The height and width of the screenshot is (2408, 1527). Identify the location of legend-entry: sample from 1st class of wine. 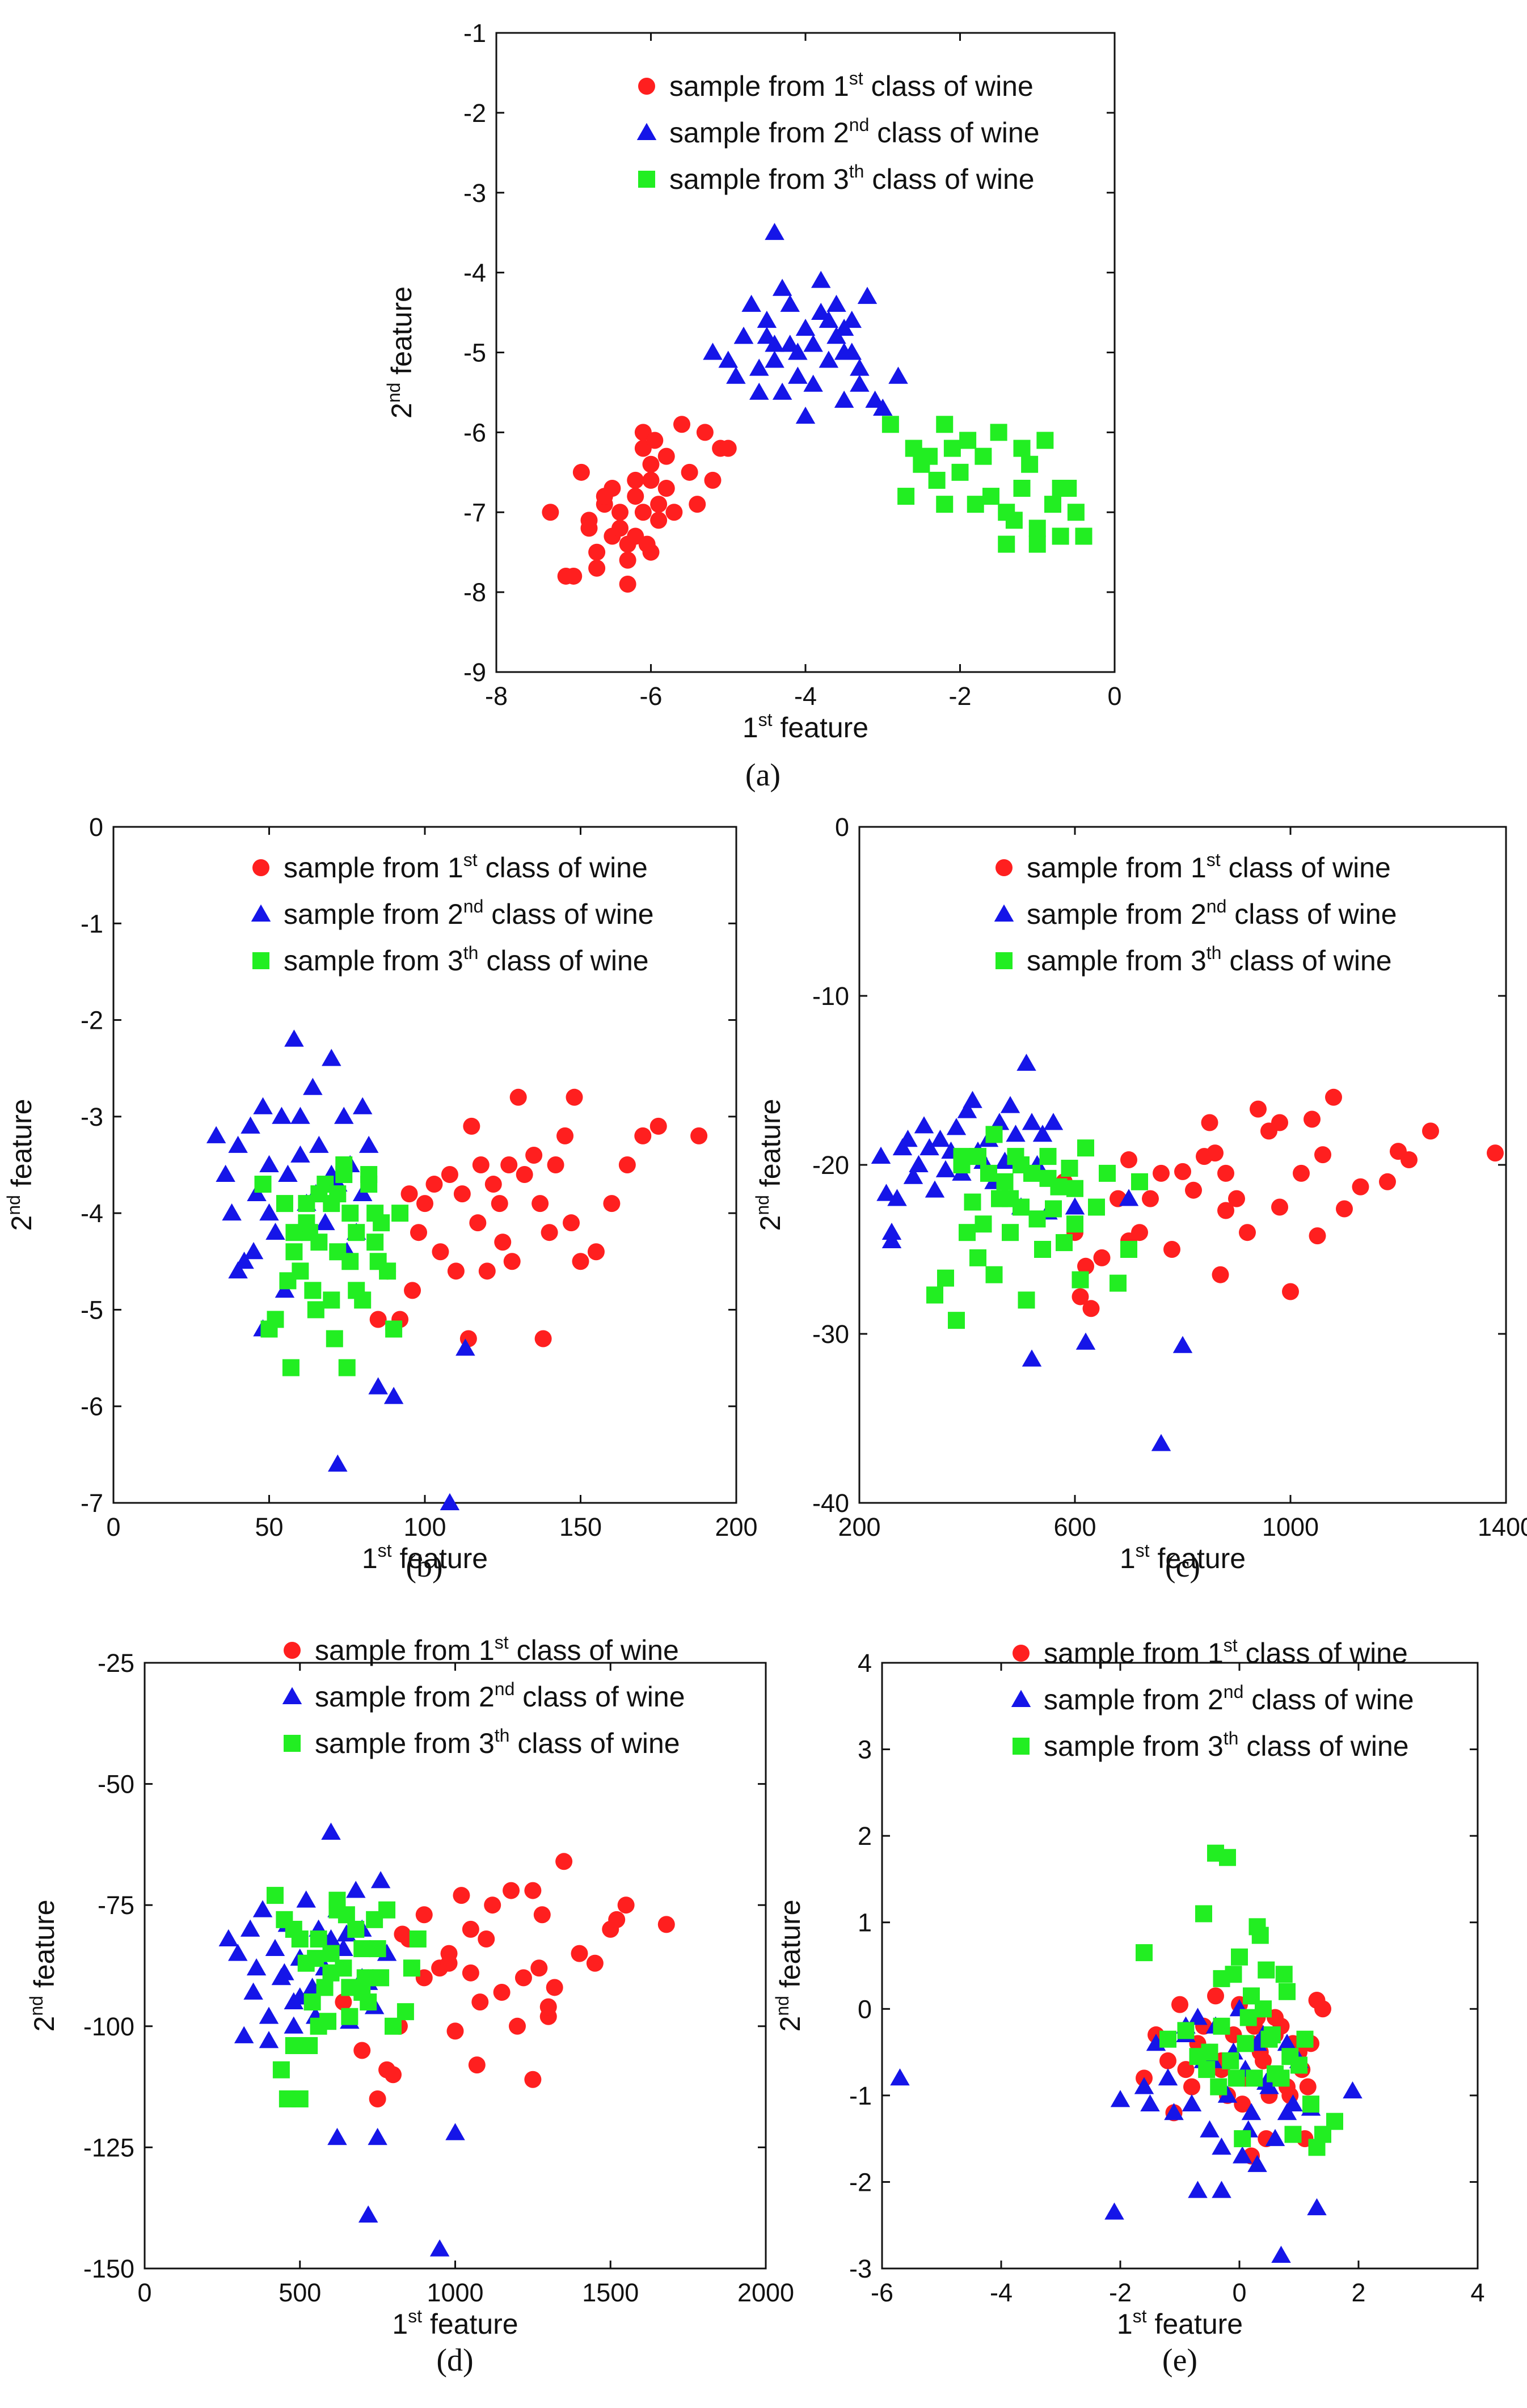
(466, 867).